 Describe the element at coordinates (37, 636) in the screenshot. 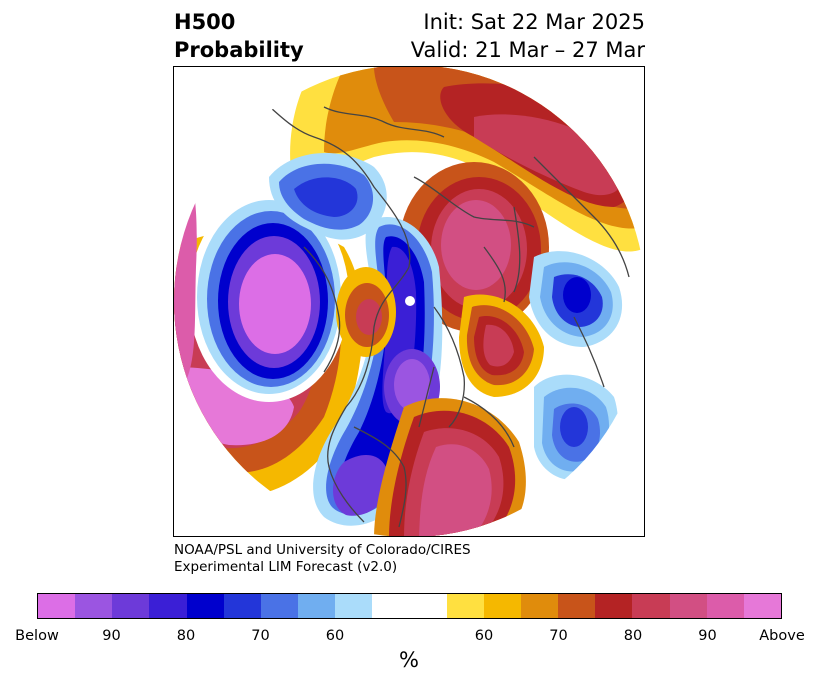

I see `colorbar-tick-label: Below` at that location.